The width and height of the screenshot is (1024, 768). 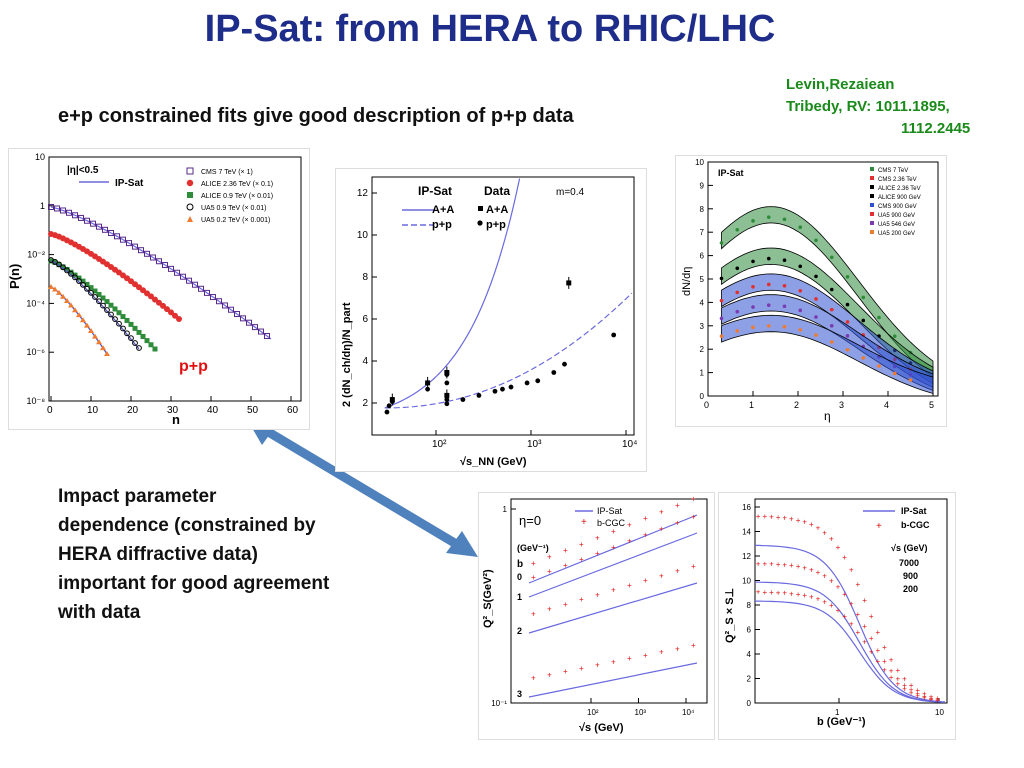 What do you see at coordinates (939, 712) in the screenshot?
I see `x-tick-label: 10` at bounding box center [939, 712].